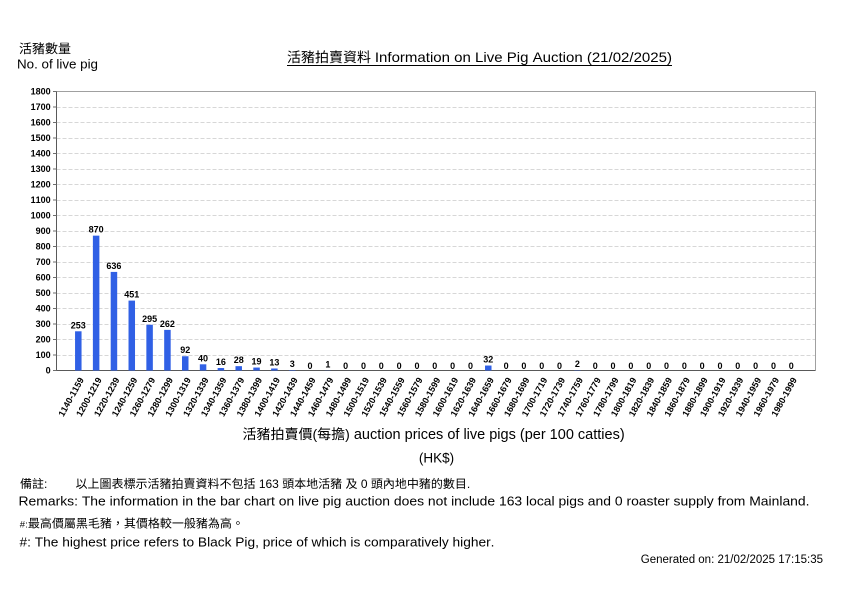 This screenshot has height=595, width=842. Describe the element at coordinates (43, 309) in the screenshot. I see `svg-text: 400` at that location.